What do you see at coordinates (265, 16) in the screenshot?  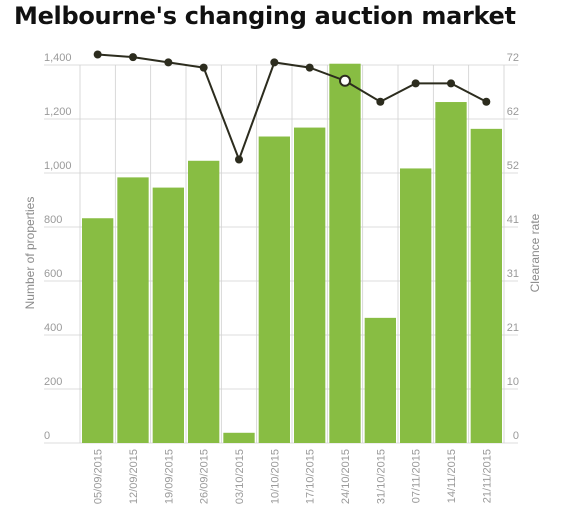 I see `chart-title: Melbourne's changing auction market` at bounding box center [265, 16].